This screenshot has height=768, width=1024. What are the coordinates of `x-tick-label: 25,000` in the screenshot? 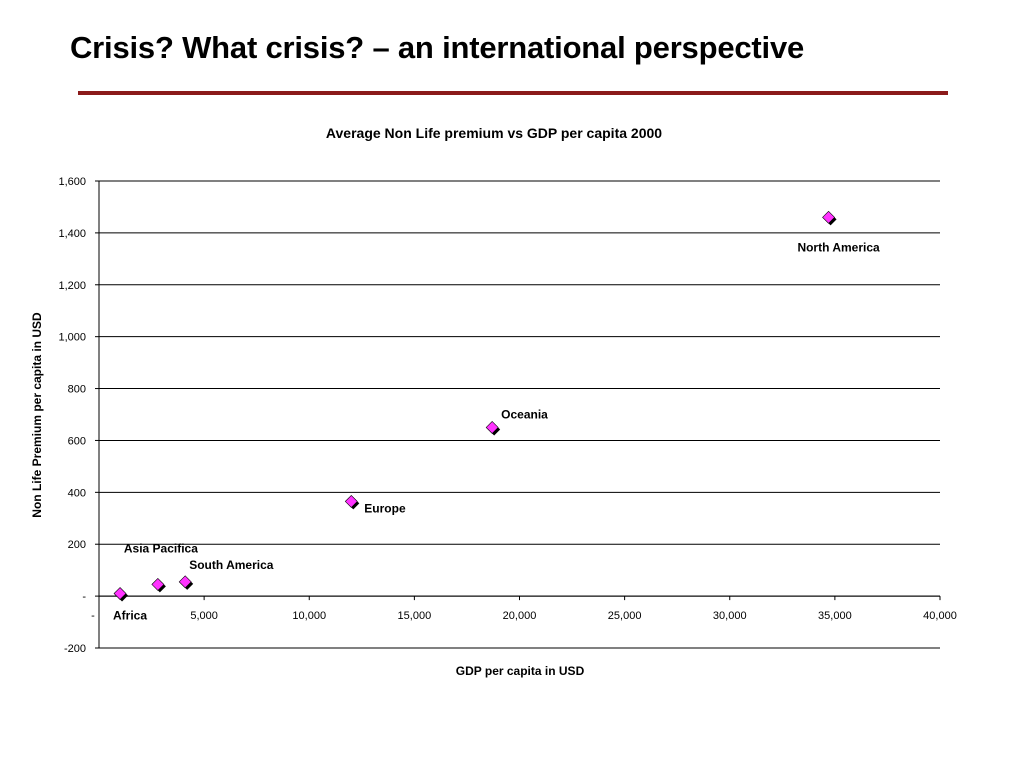 It's located at (625, 616).